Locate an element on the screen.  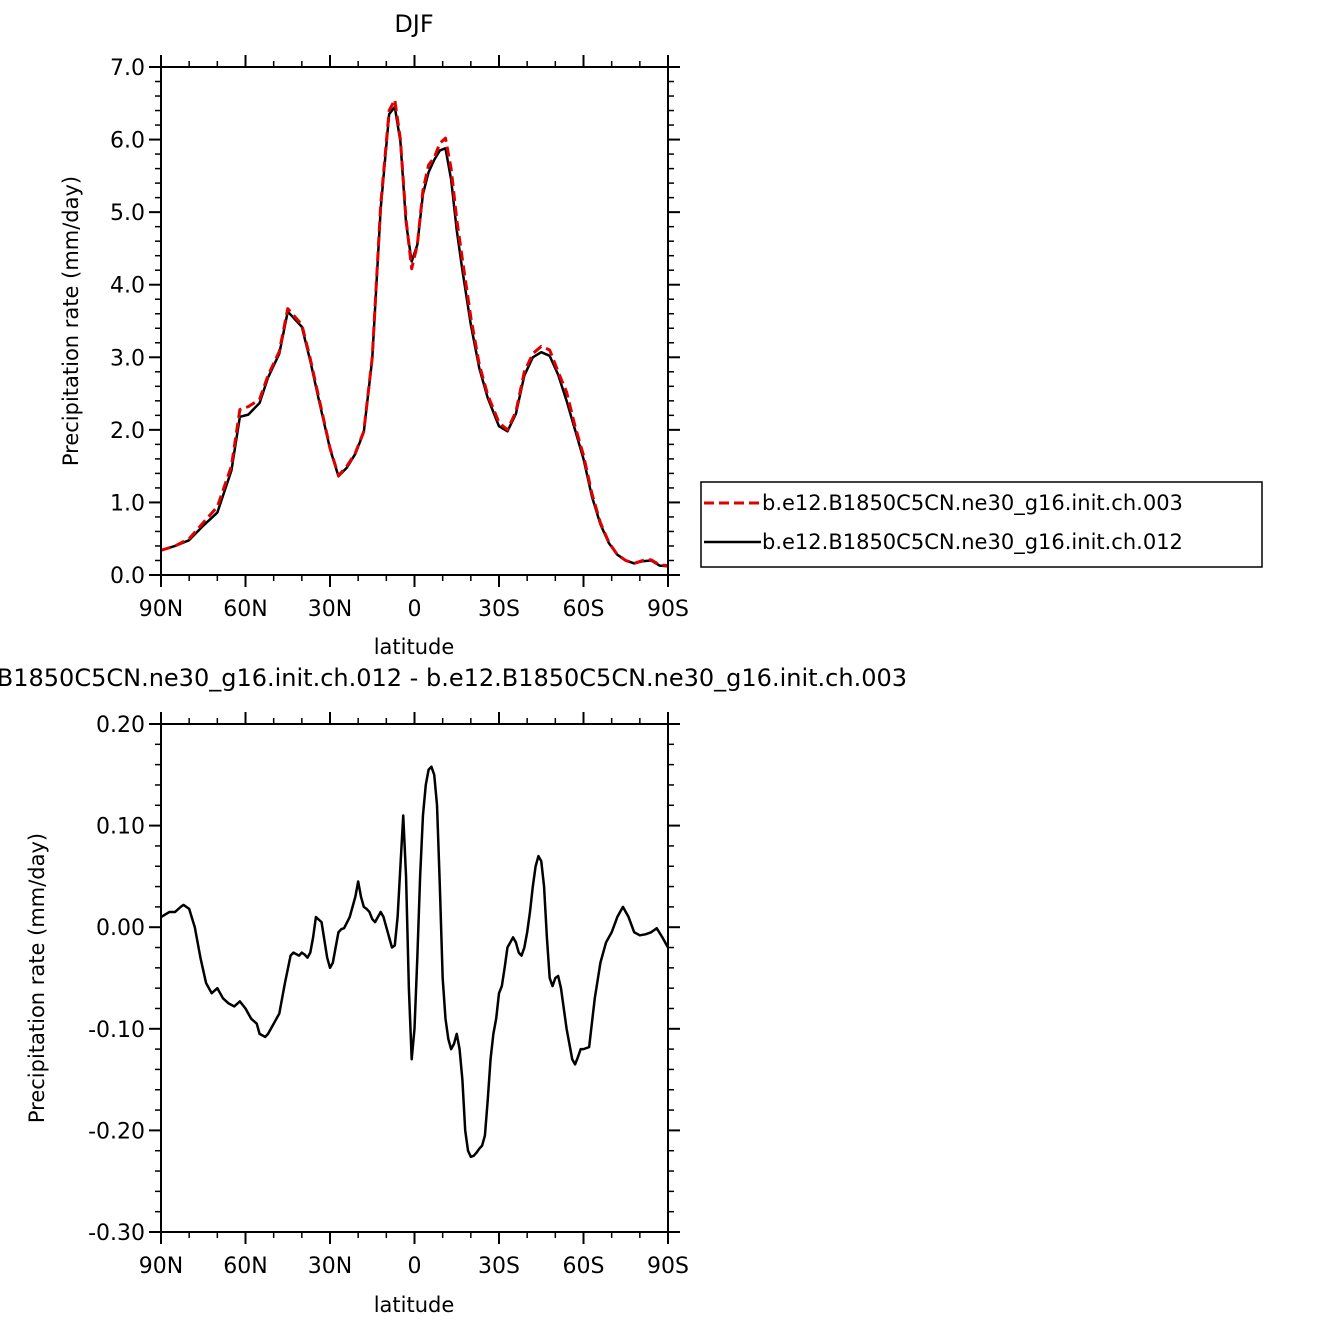
y-tick-label: 0.10 is located at coordinates (120, 827).